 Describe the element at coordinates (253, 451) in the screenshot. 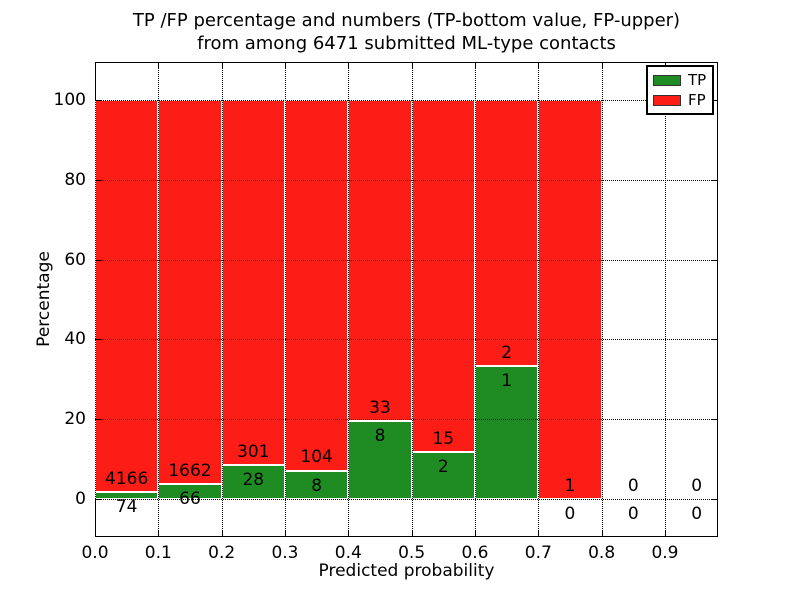

I see `fp-count-label: 301` at that location.